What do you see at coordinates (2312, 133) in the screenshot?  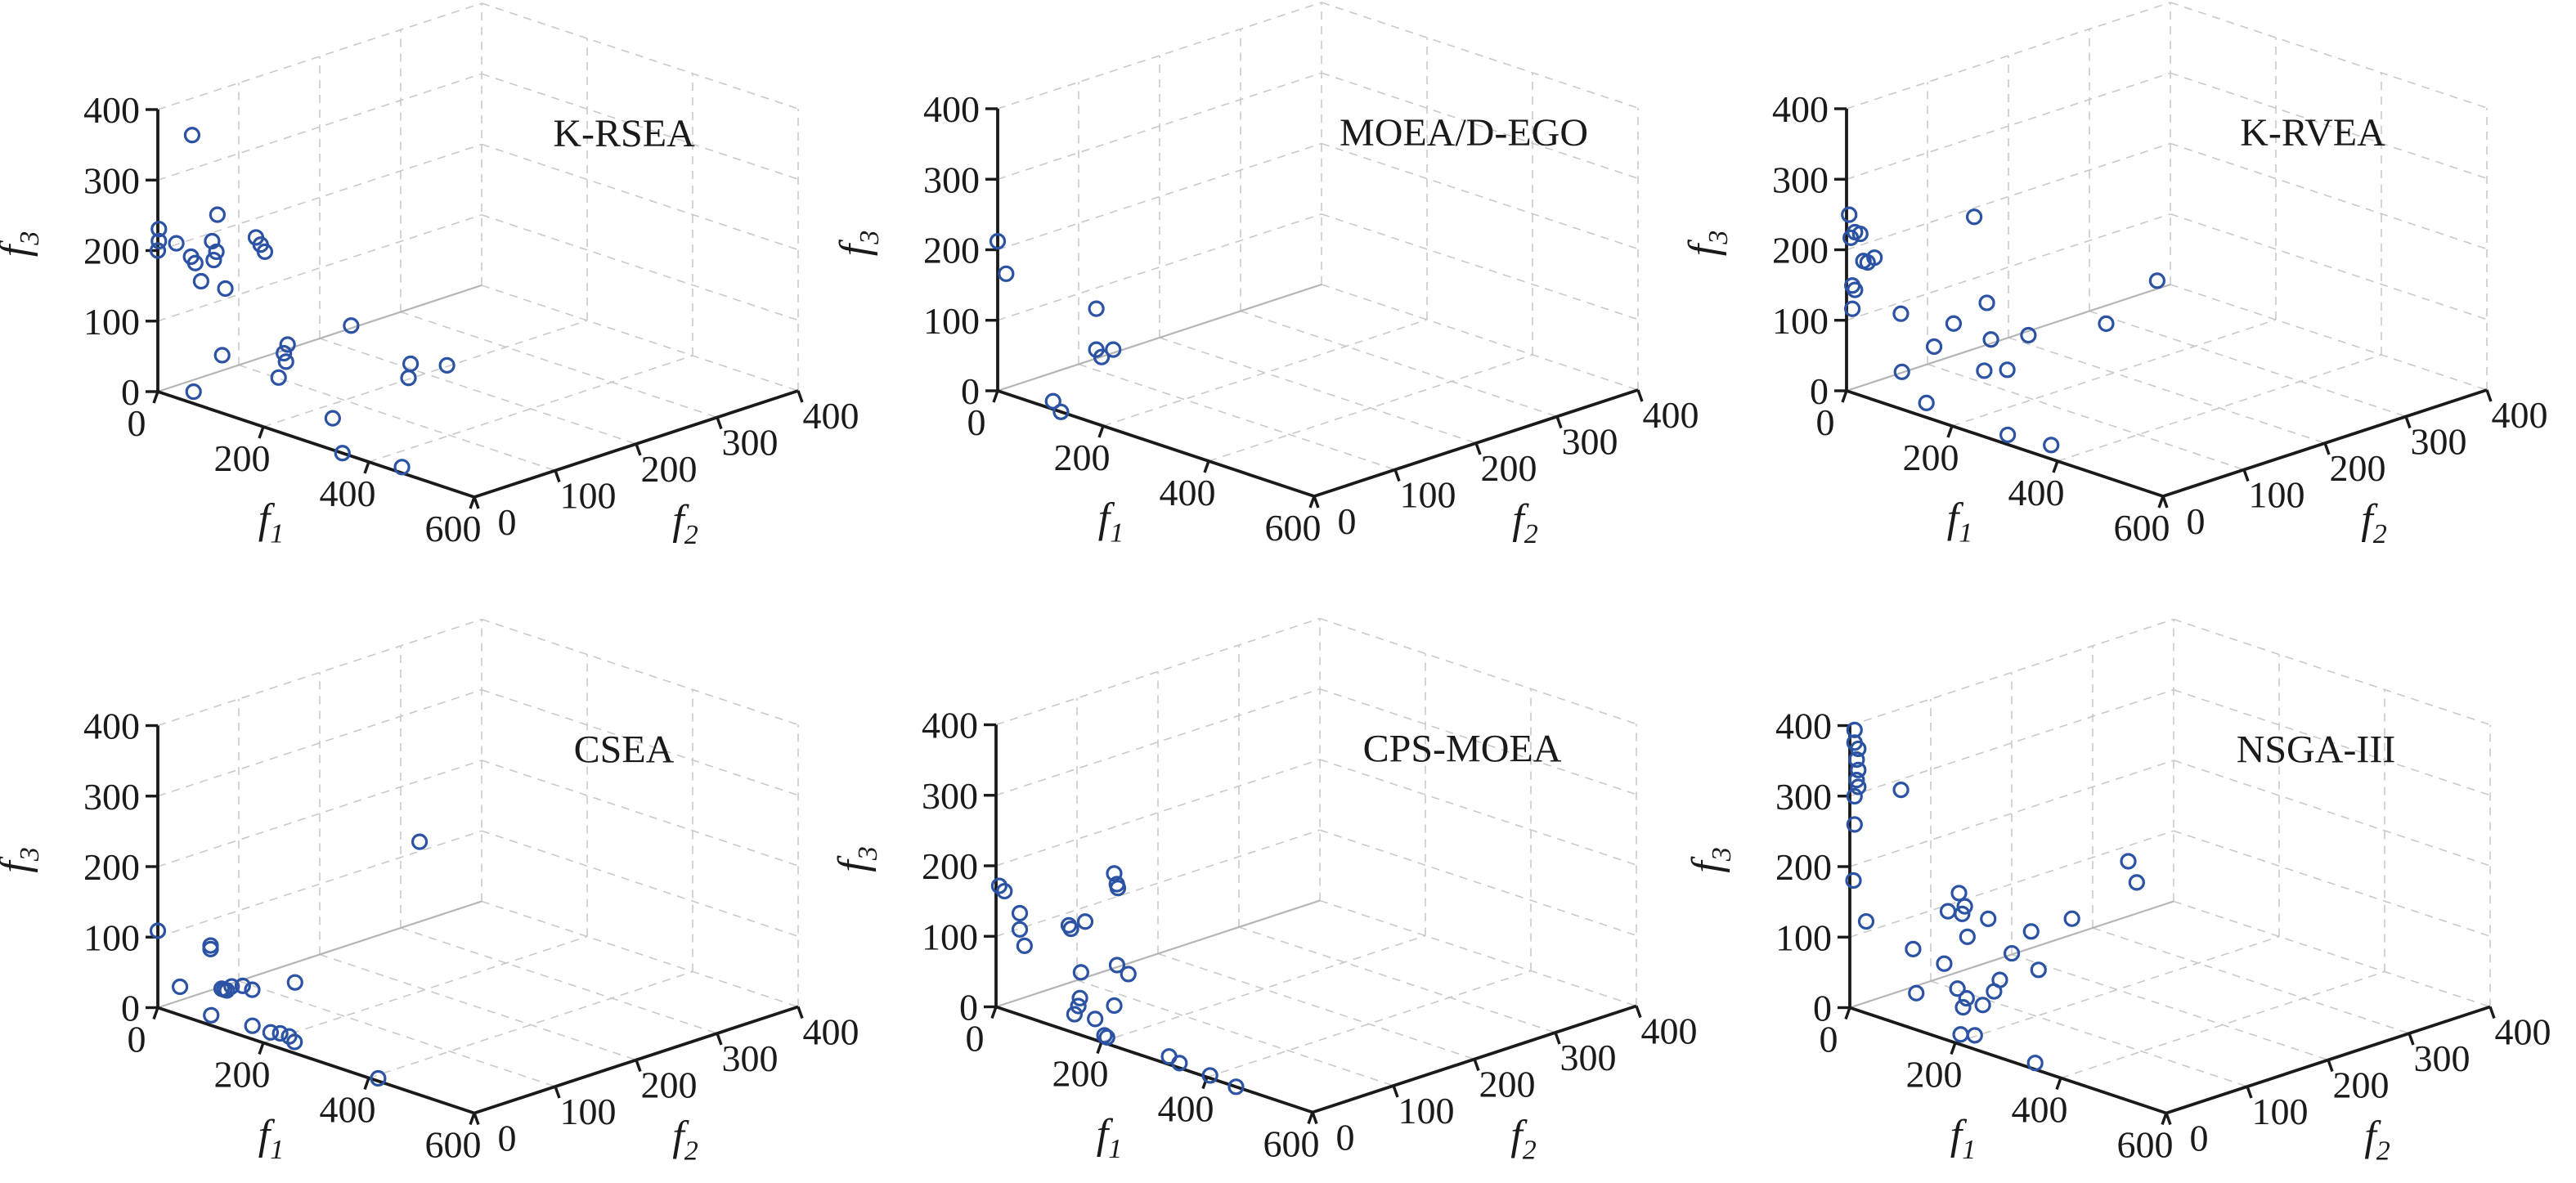 I see `subplot-title: K-RVEA` at bounding box center [2312, 133].